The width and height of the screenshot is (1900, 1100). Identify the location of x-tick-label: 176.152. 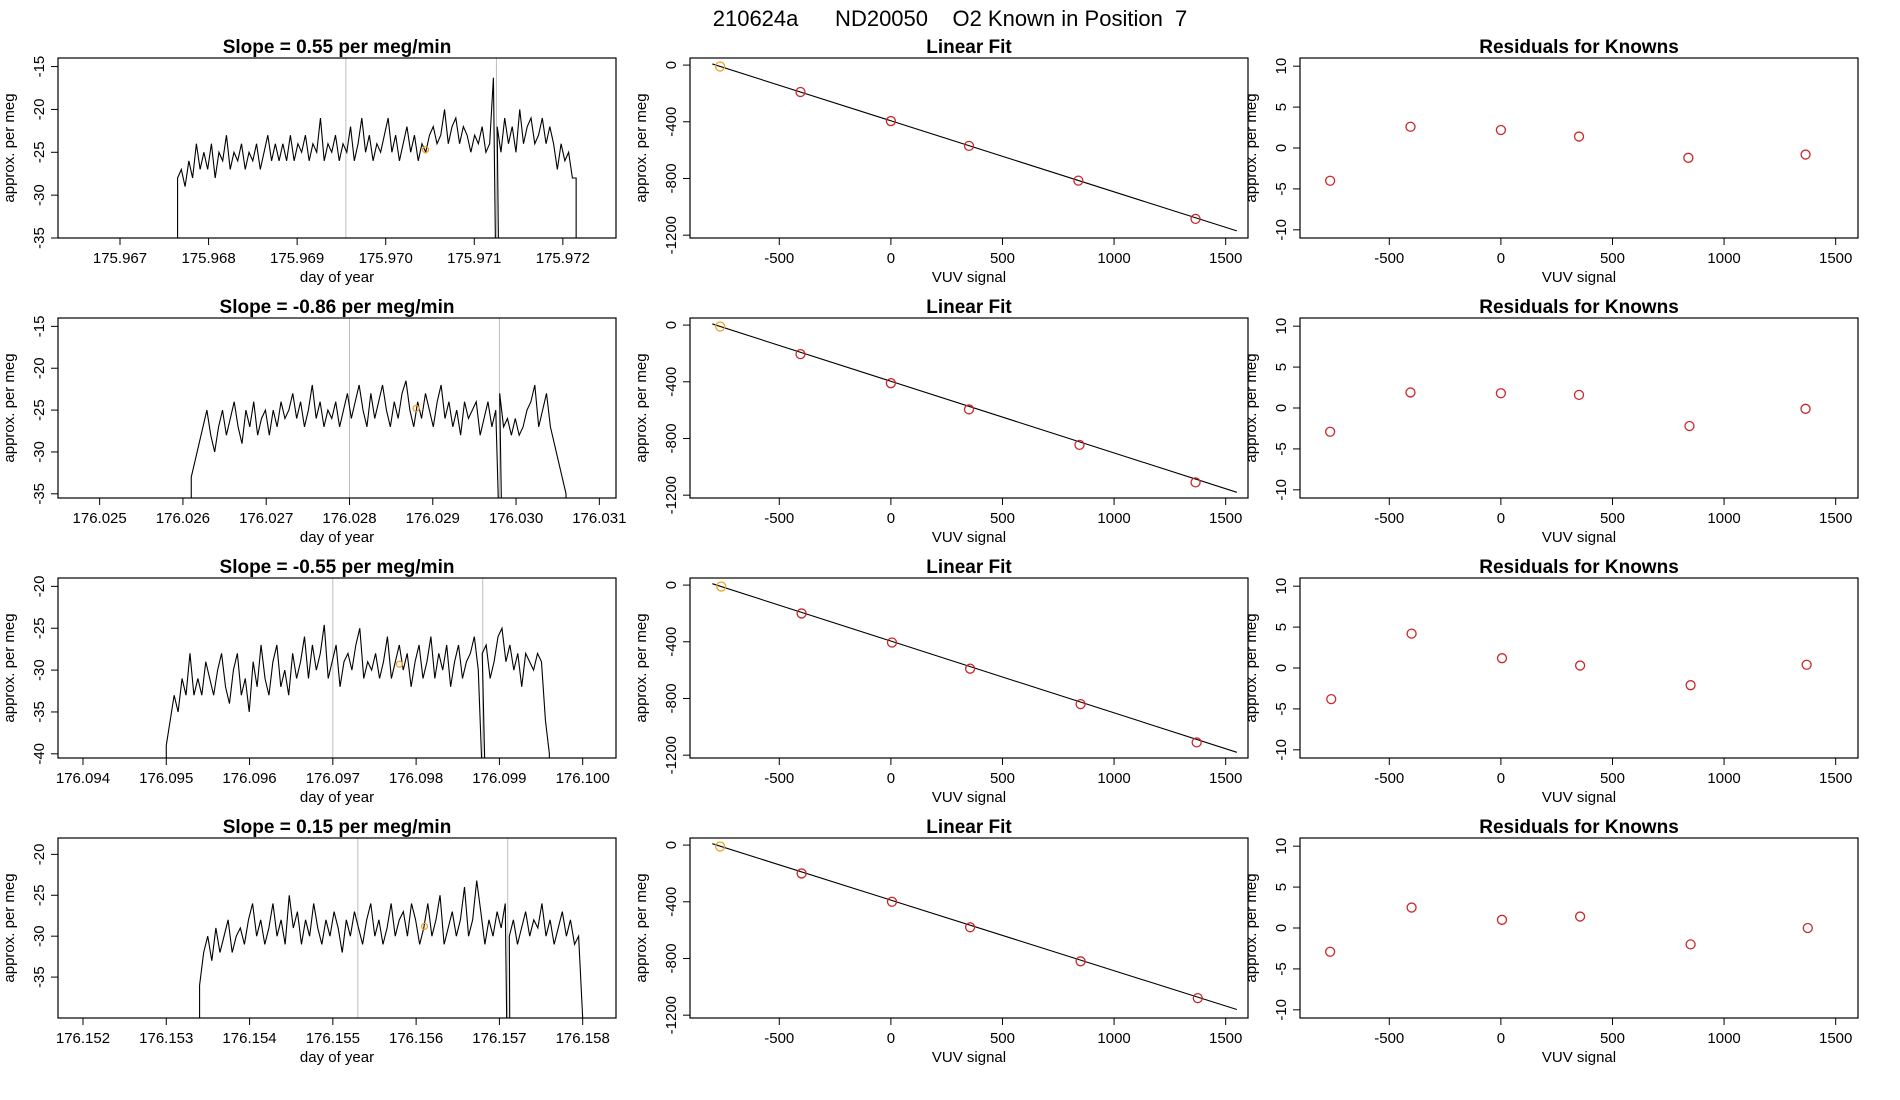
(83, 1038).